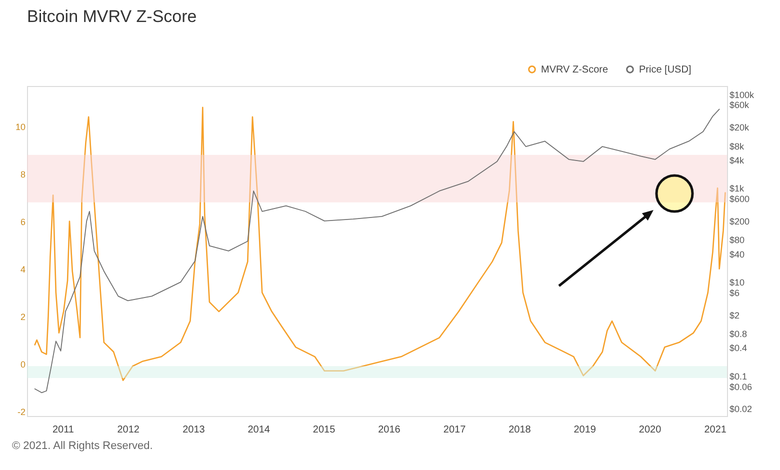  I want to click on y2-tick-label: $100k, so click(742, 95).